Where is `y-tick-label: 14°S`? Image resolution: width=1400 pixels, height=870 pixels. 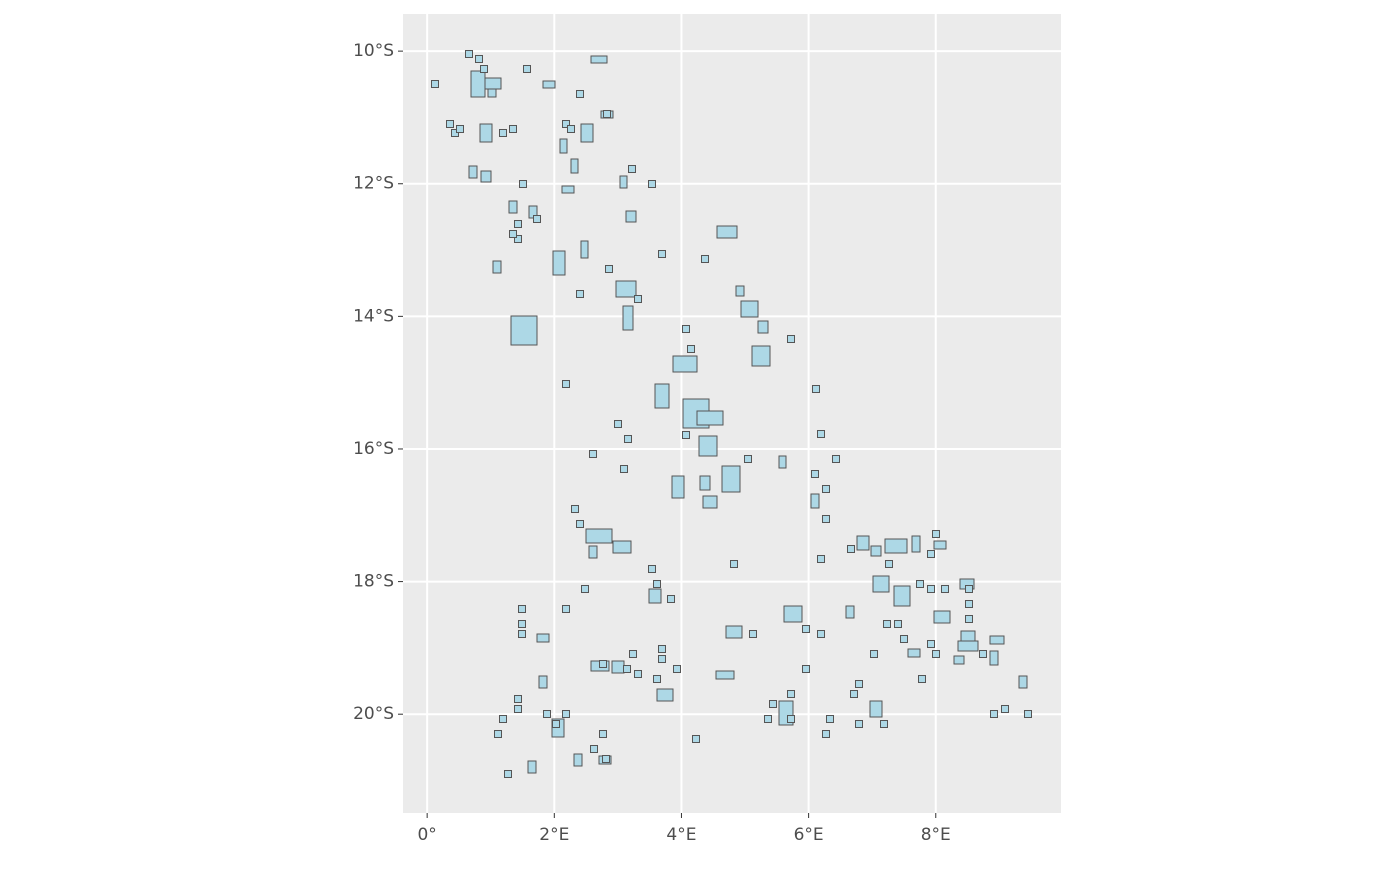
y-tick-label: 14°S is located at coordinates (373, 316).